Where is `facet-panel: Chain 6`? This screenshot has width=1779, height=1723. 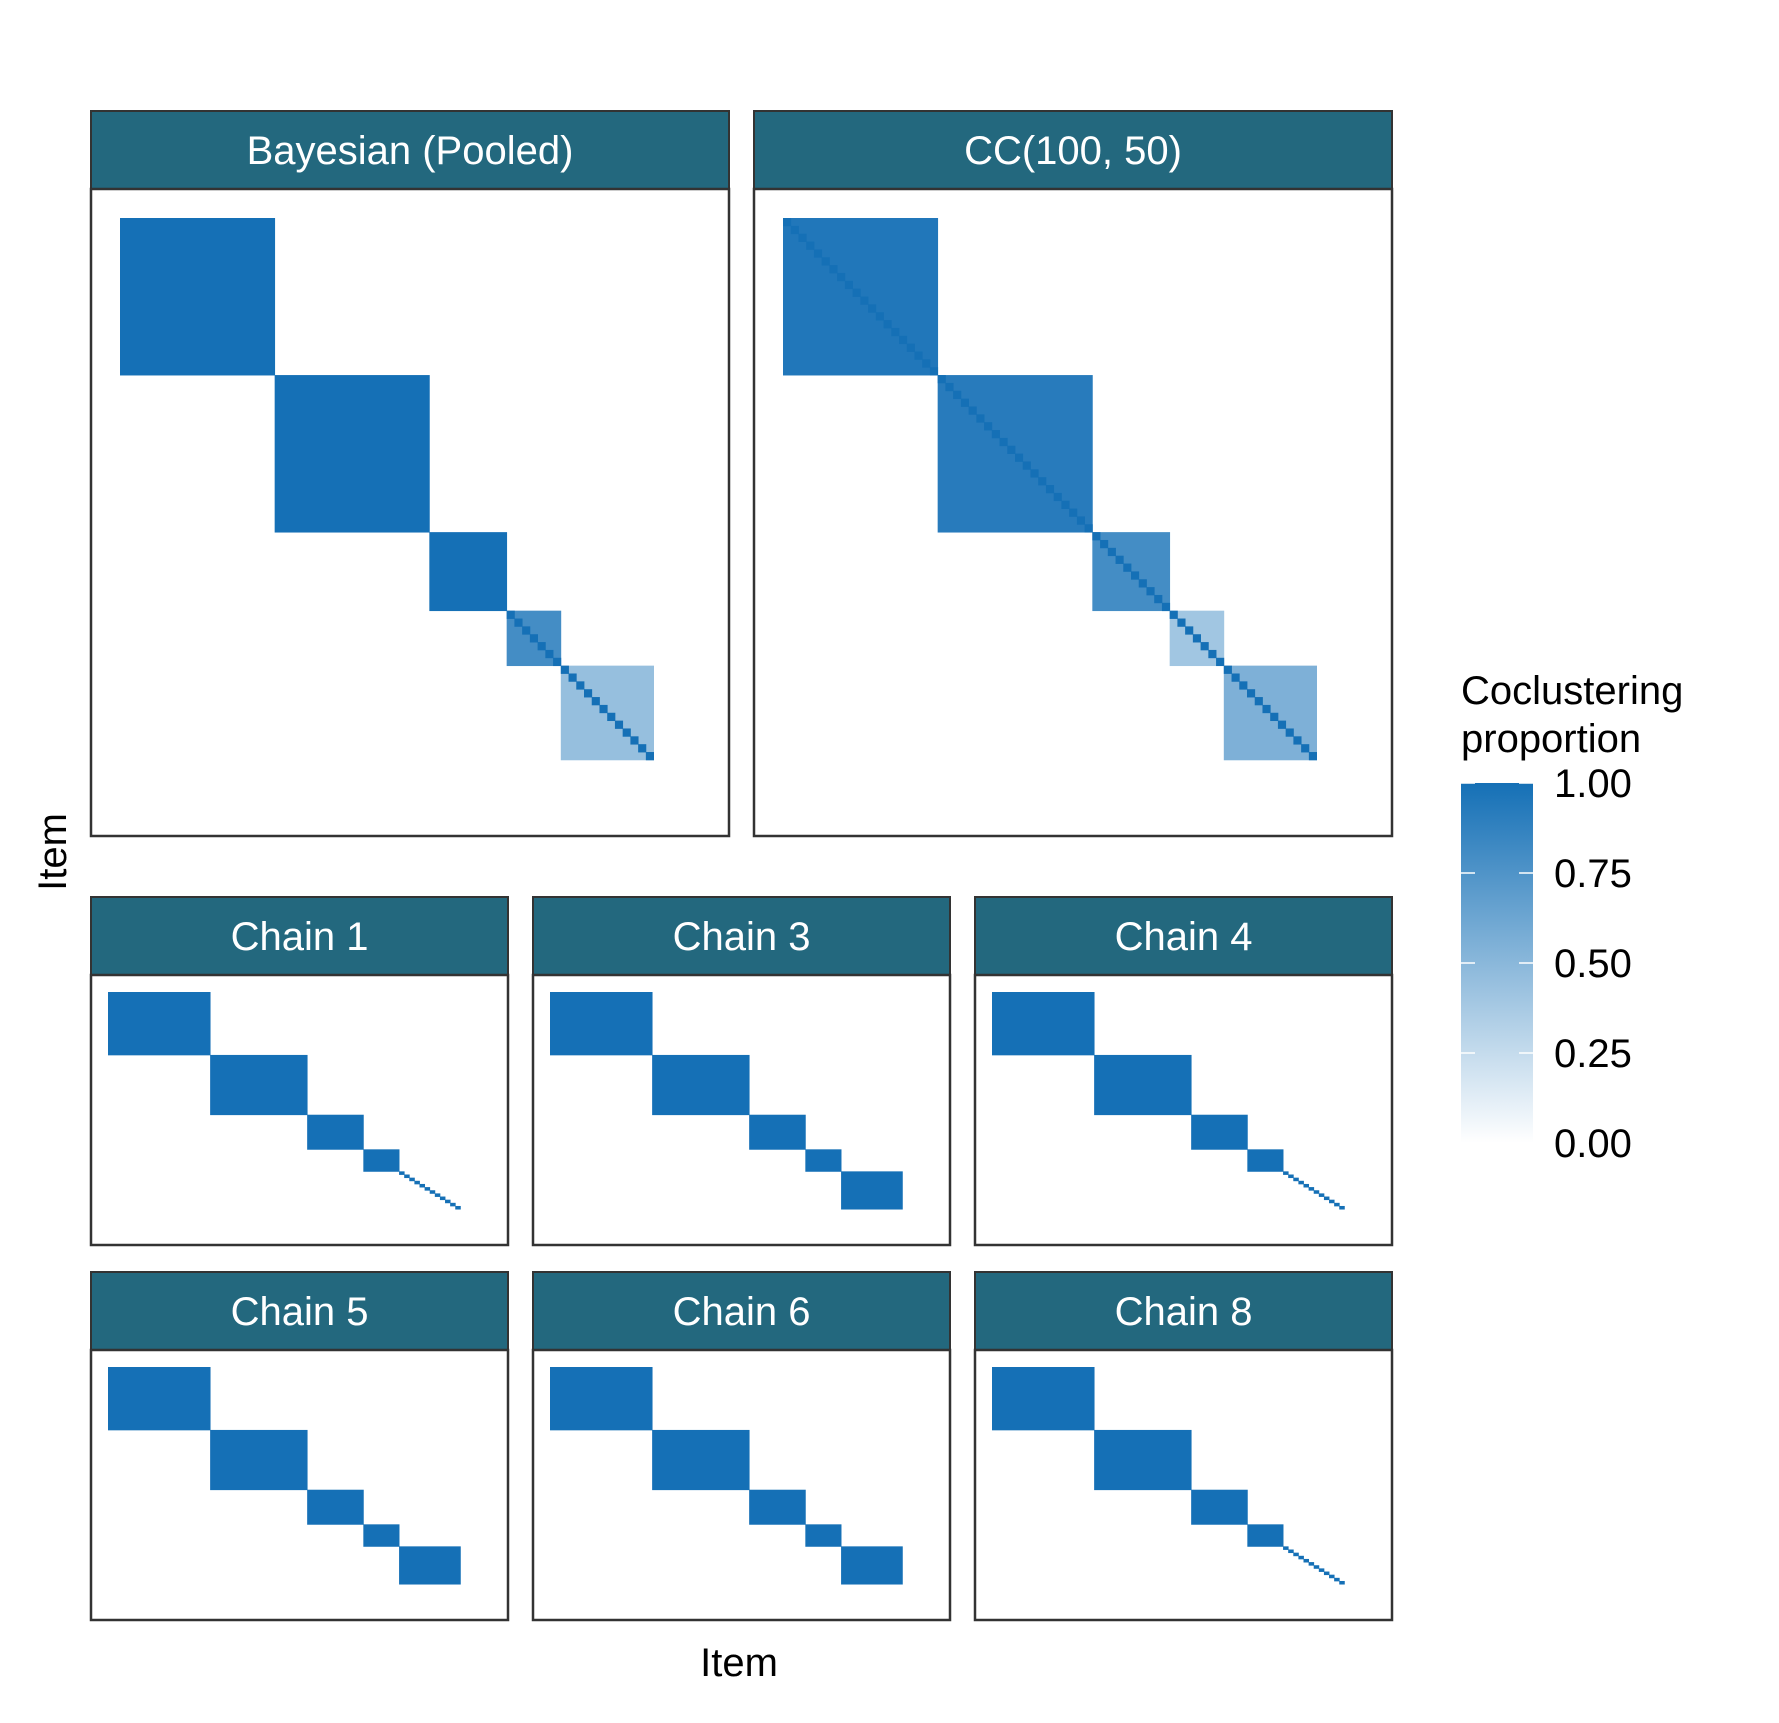 facet-panel: Chain 6 is located at coordinates (741, 1446).